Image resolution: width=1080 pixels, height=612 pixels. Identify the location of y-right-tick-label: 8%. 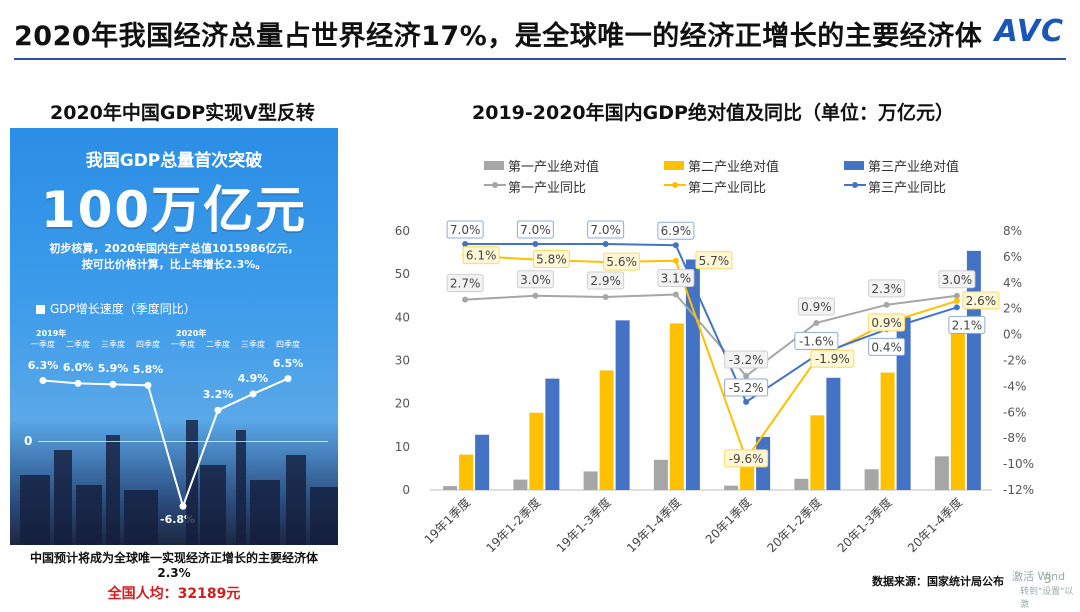
(1012, 231).